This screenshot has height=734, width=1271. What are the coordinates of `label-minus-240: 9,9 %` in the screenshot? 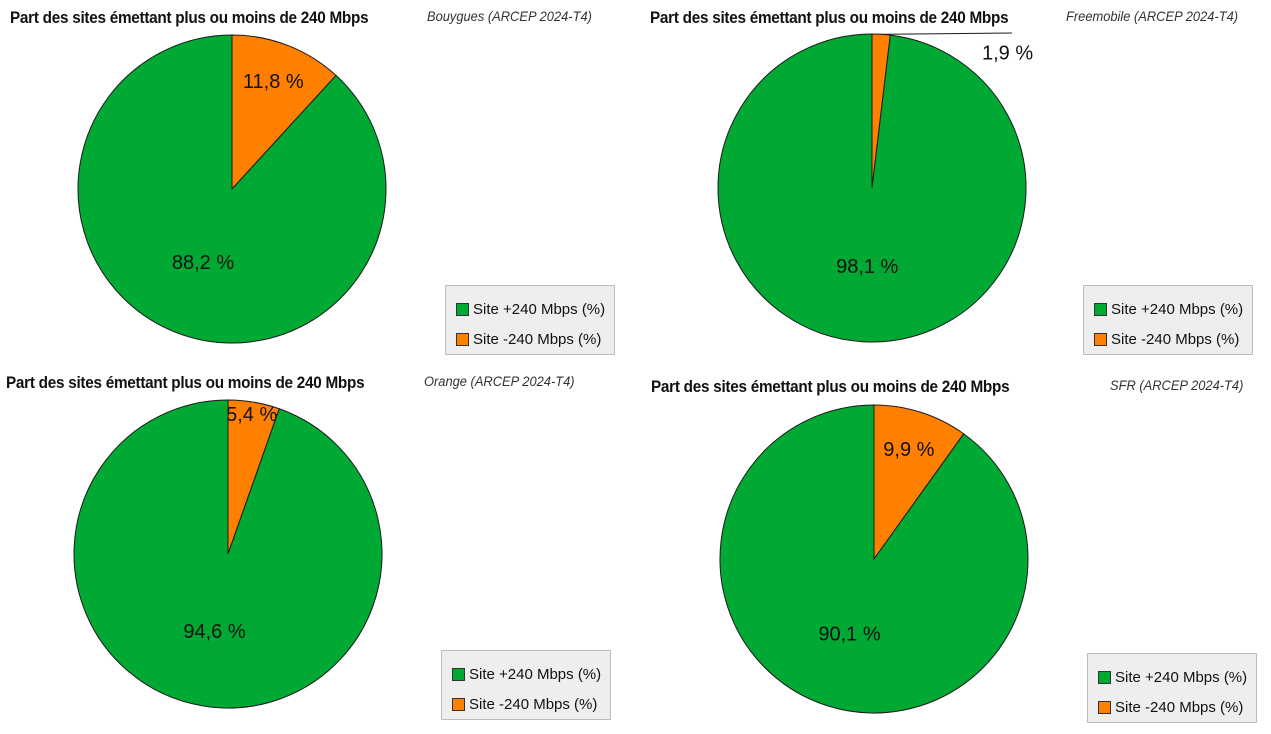 It's located at (908, 450).